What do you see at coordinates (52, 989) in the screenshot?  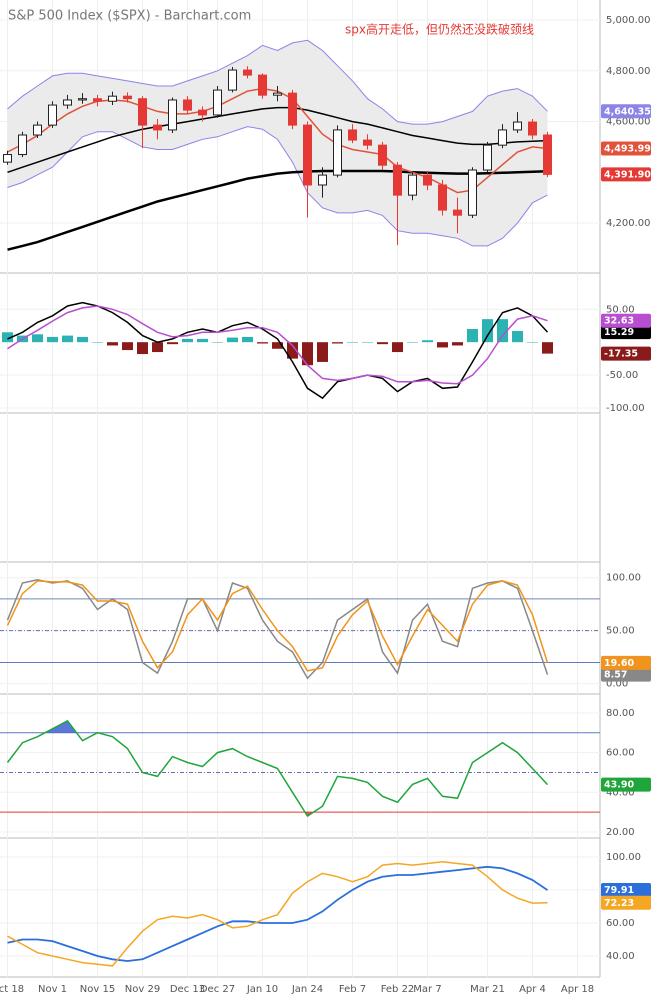 I see `x-tick-label: Nov 1` at bounding box center [52, 989].